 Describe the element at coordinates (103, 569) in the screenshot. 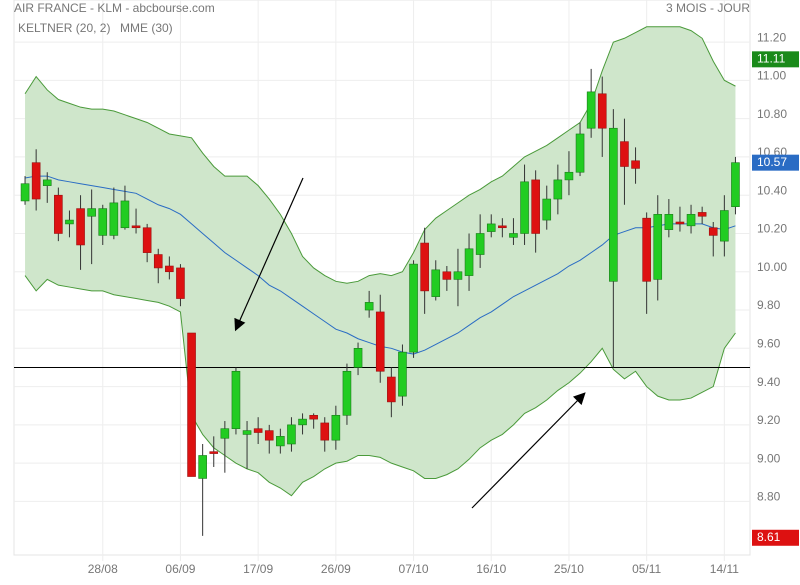

I see `x-tick-label: 28/08` at that location.